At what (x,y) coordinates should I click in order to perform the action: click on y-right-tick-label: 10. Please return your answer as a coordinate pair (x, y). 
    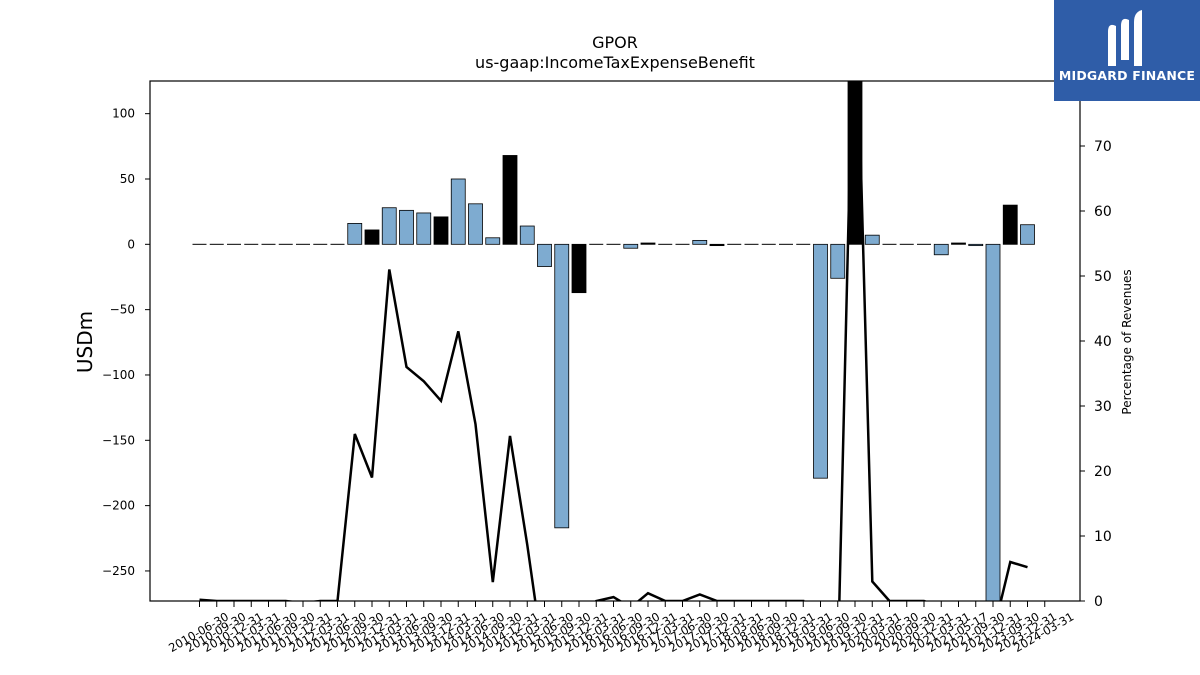
    Looking at the image, I should click on (1103, 537).